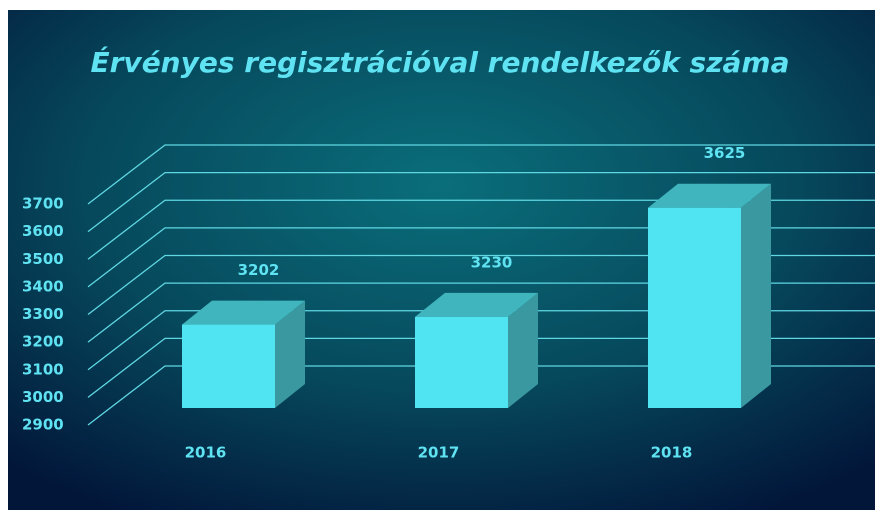 This screenshot has width=881, height=518. Describe the element at coordinates (43, 397) in the screenshot. I see `y-tick-label: 3000` at that location.